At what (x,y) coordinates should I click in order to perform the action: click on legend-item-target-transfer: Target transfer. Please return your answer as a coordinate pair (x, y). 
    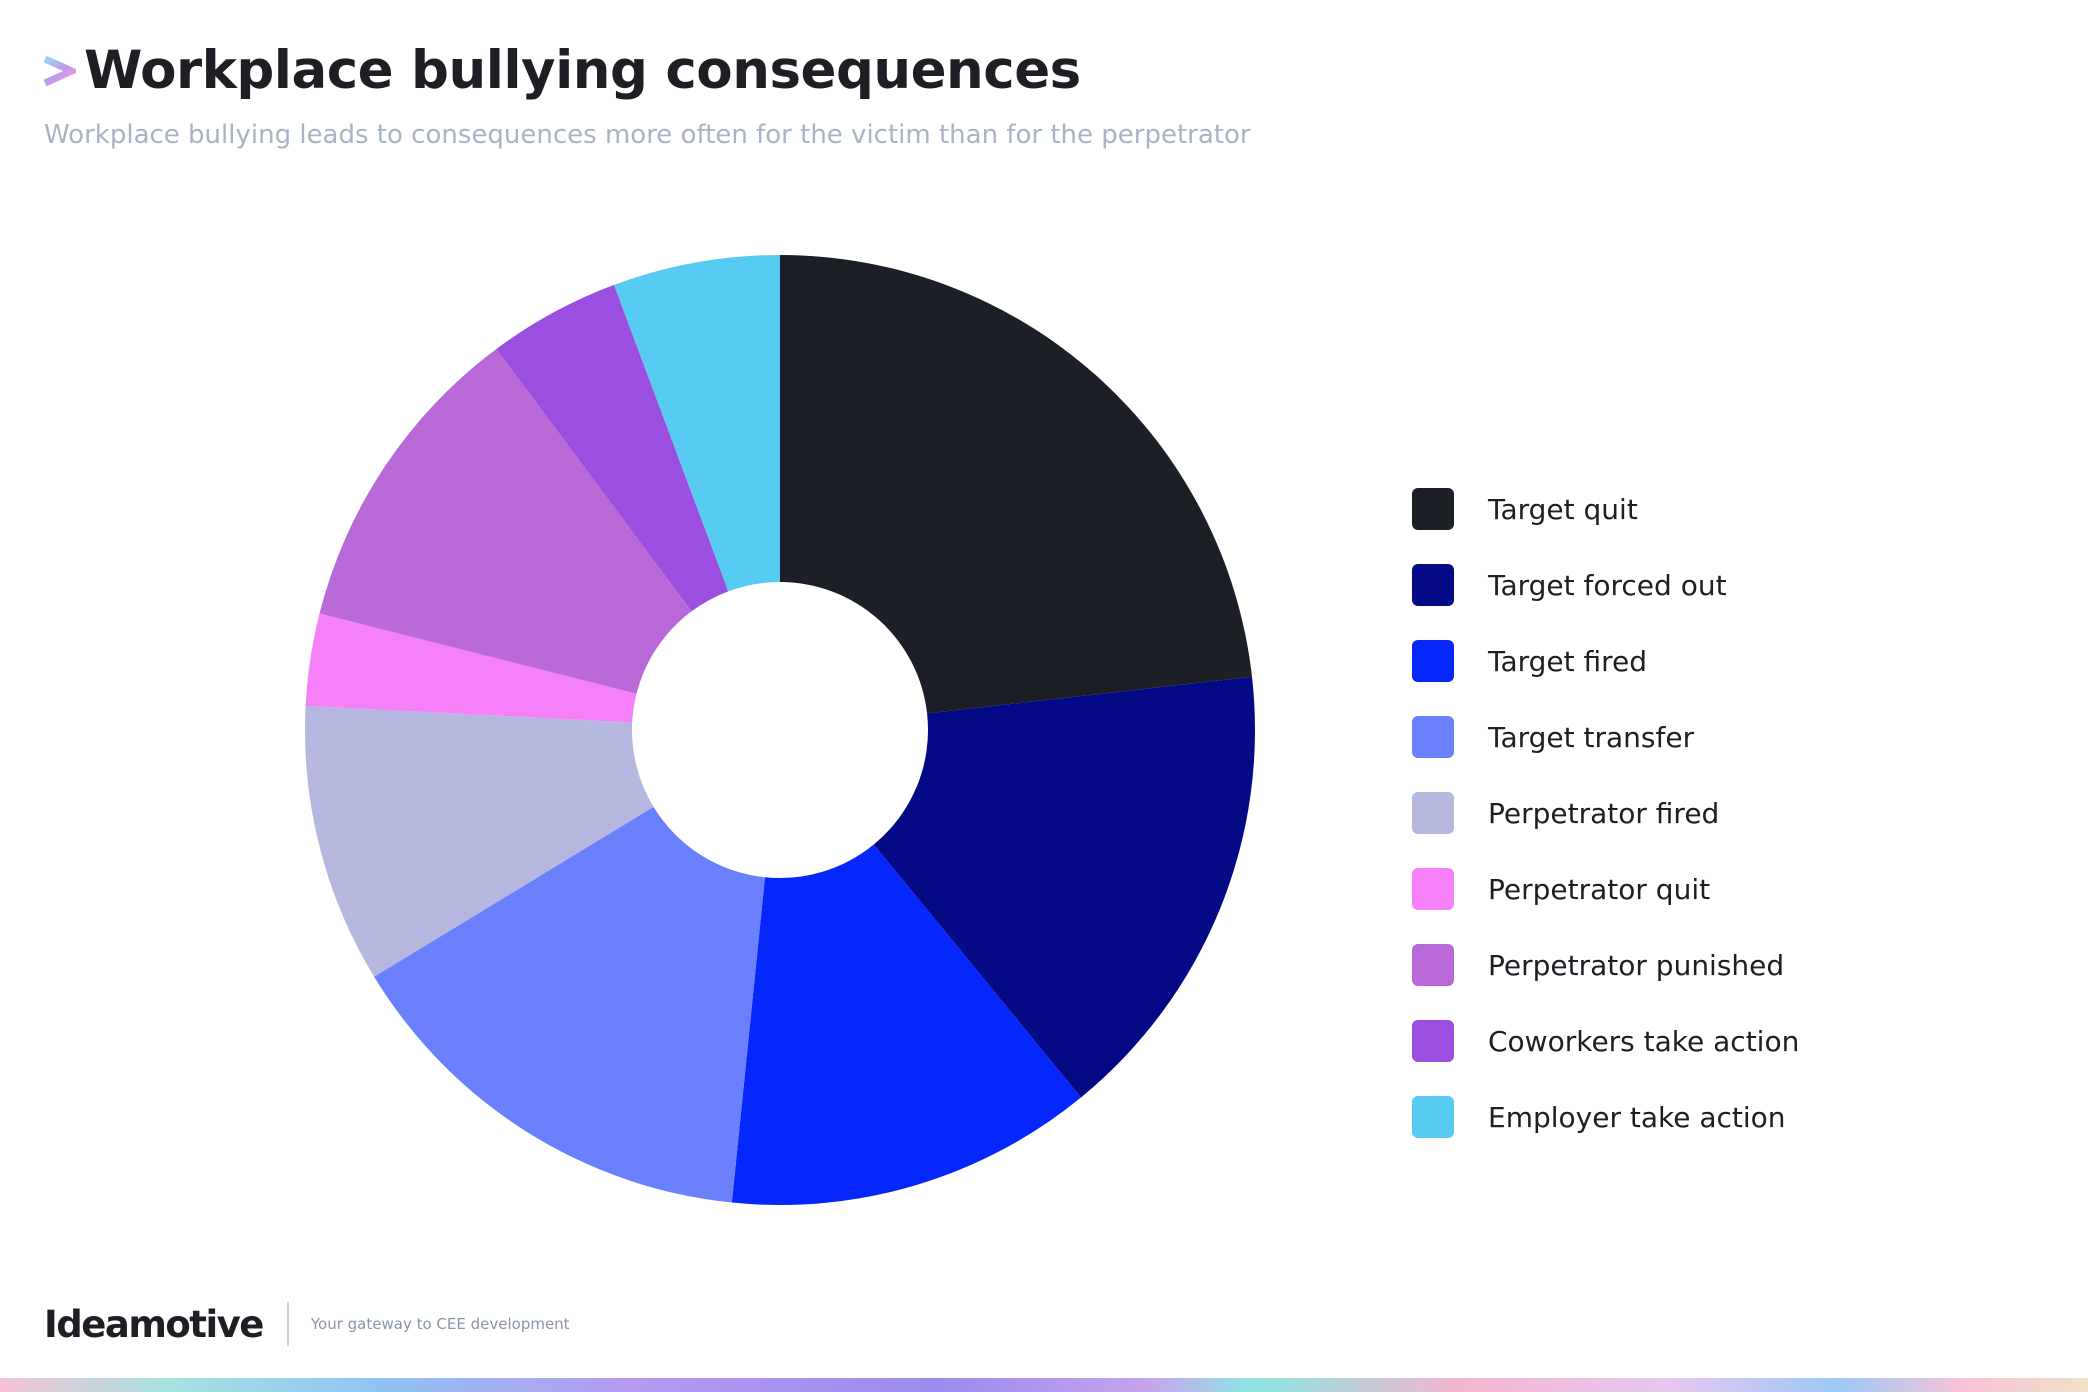
    Looking at the image, I should click on (1605, 737).